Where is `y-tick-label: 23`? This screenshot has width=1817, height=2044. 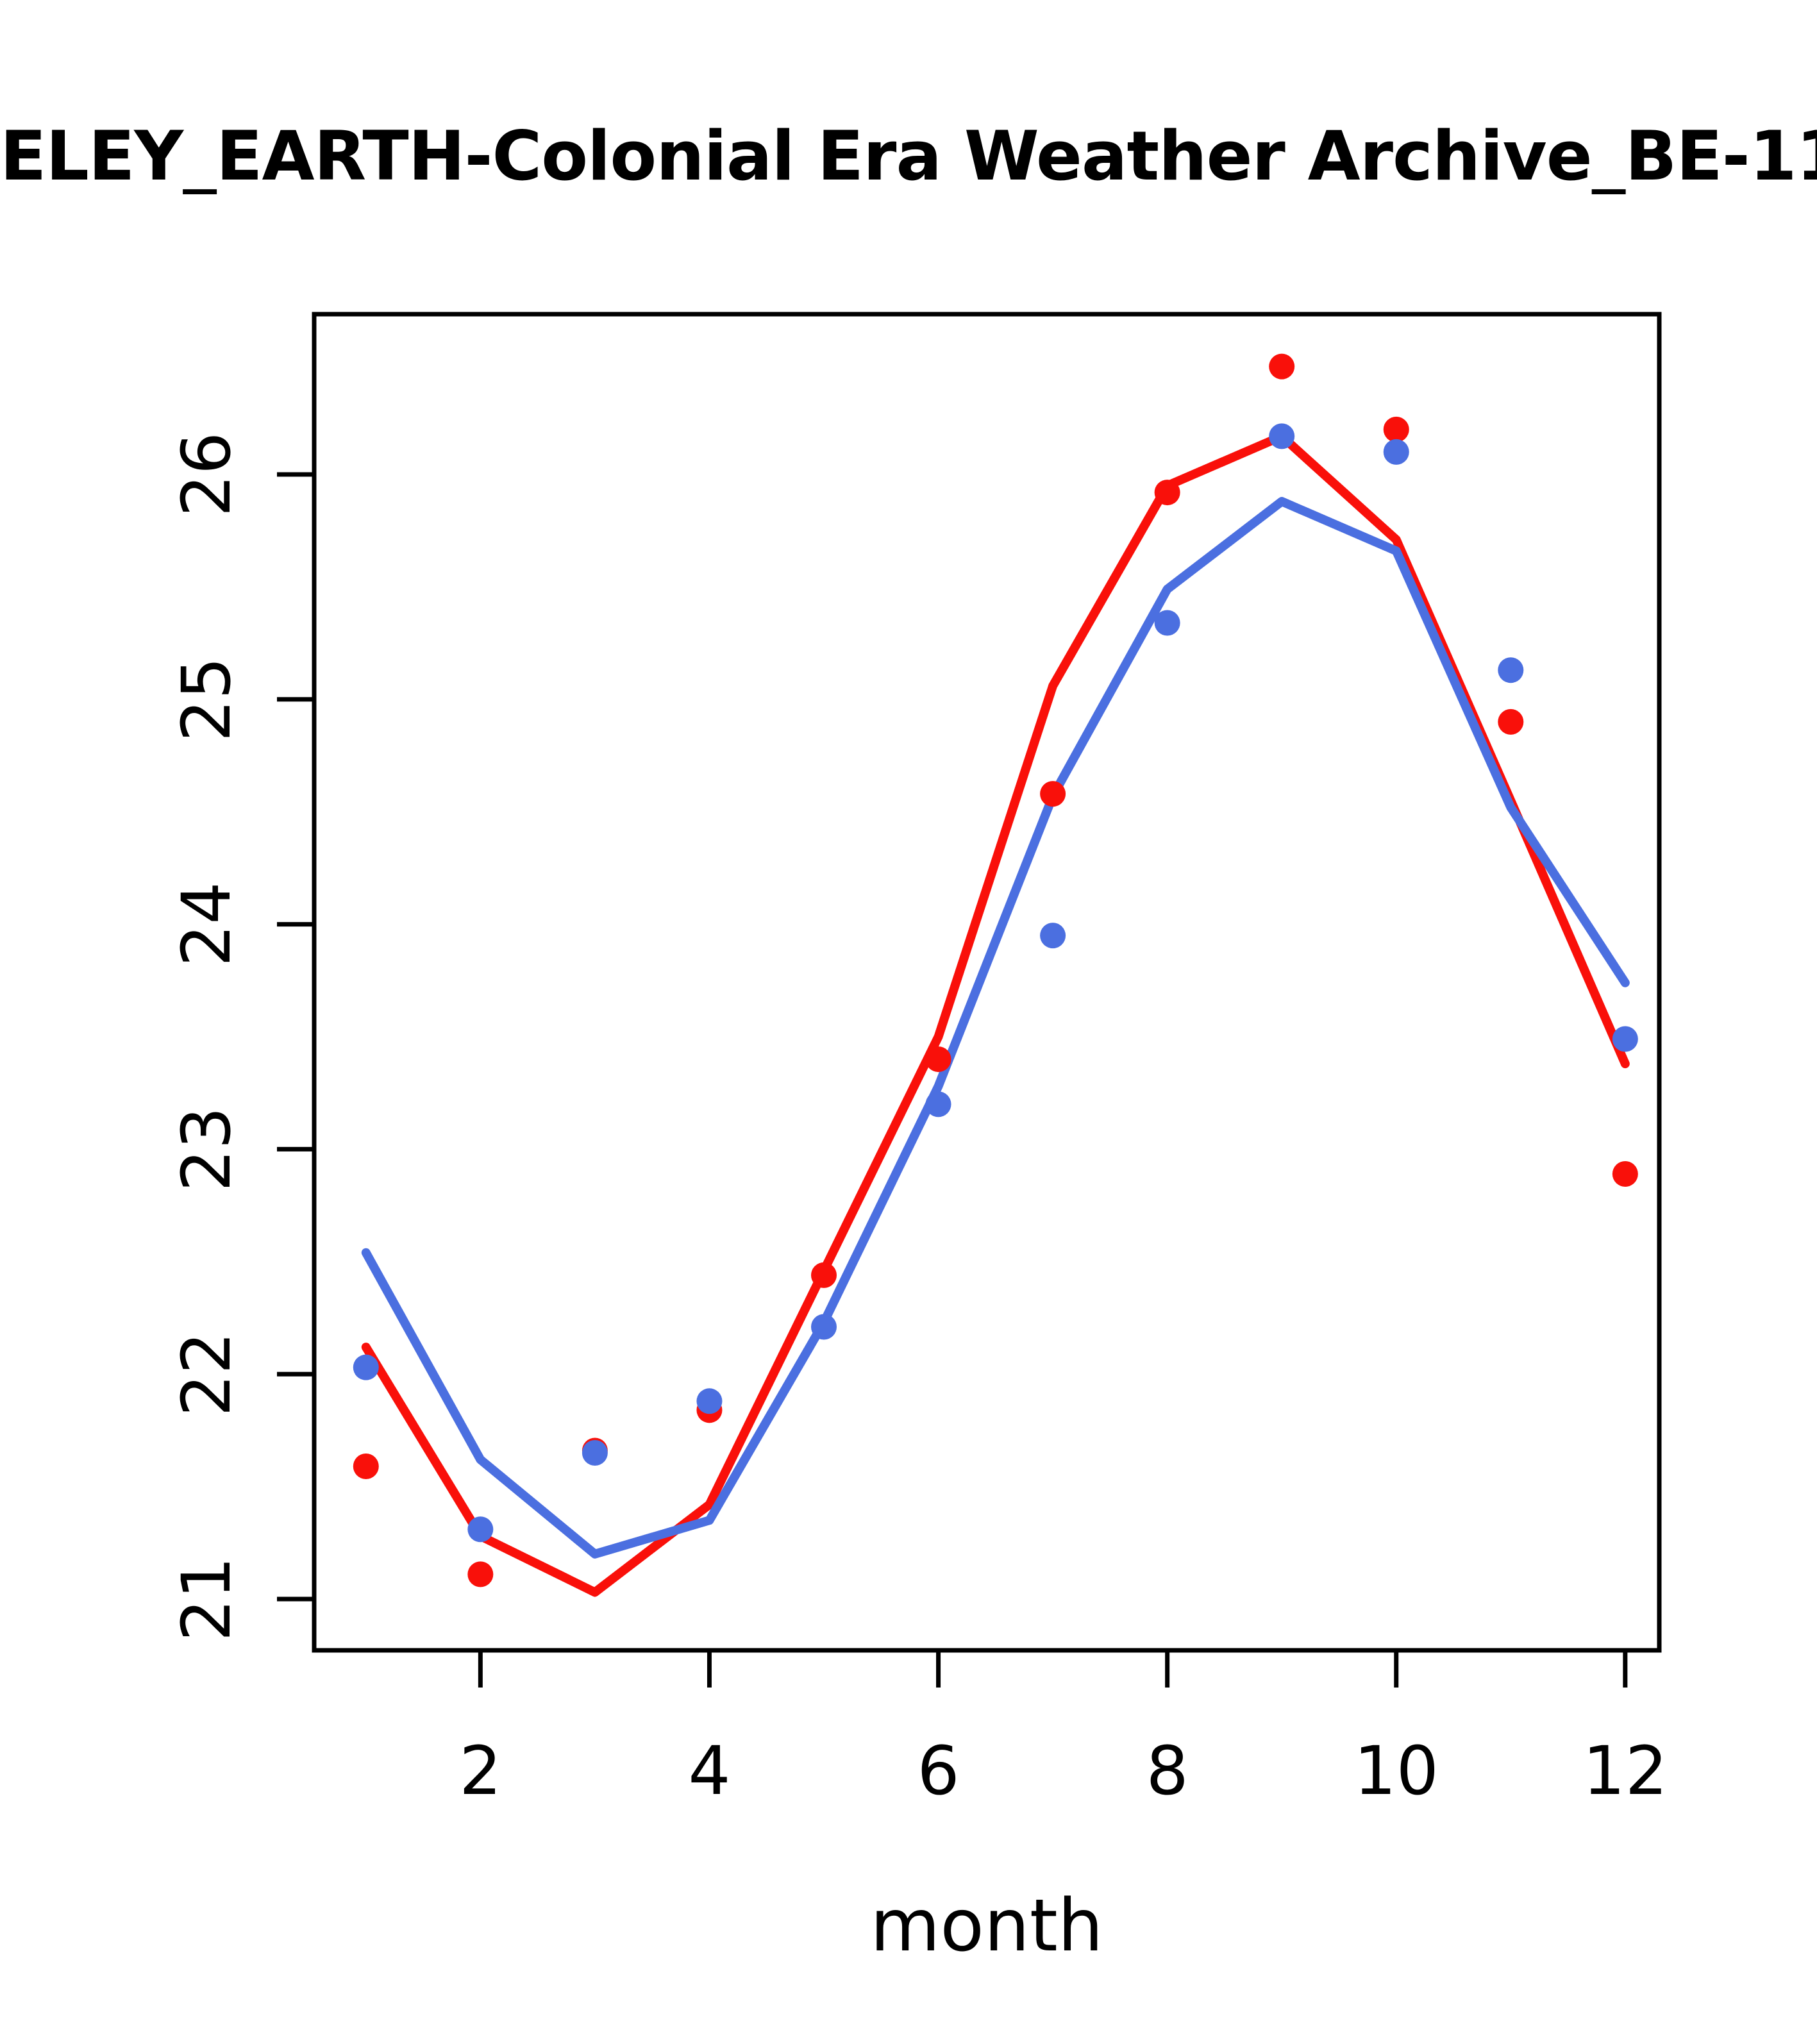 y-tick-label: 23 is located at coordinates (207, 1149).